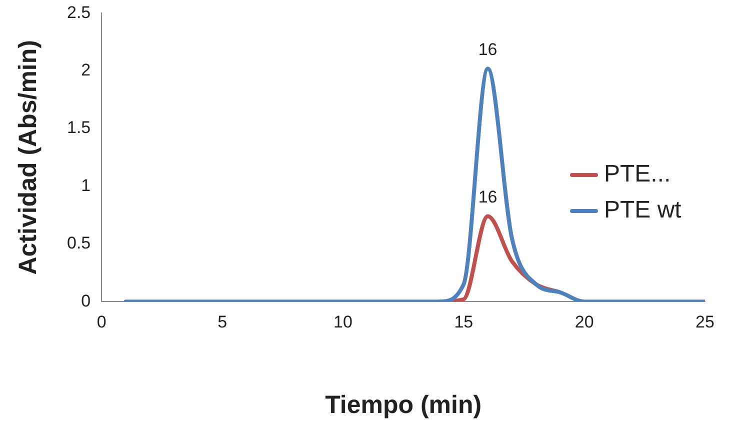 The height and width of the screenshot is (433, 733). Describe the element at coordinates (78, 12) in the screenshot. I see `y-tick-label: 2.5` at that location.